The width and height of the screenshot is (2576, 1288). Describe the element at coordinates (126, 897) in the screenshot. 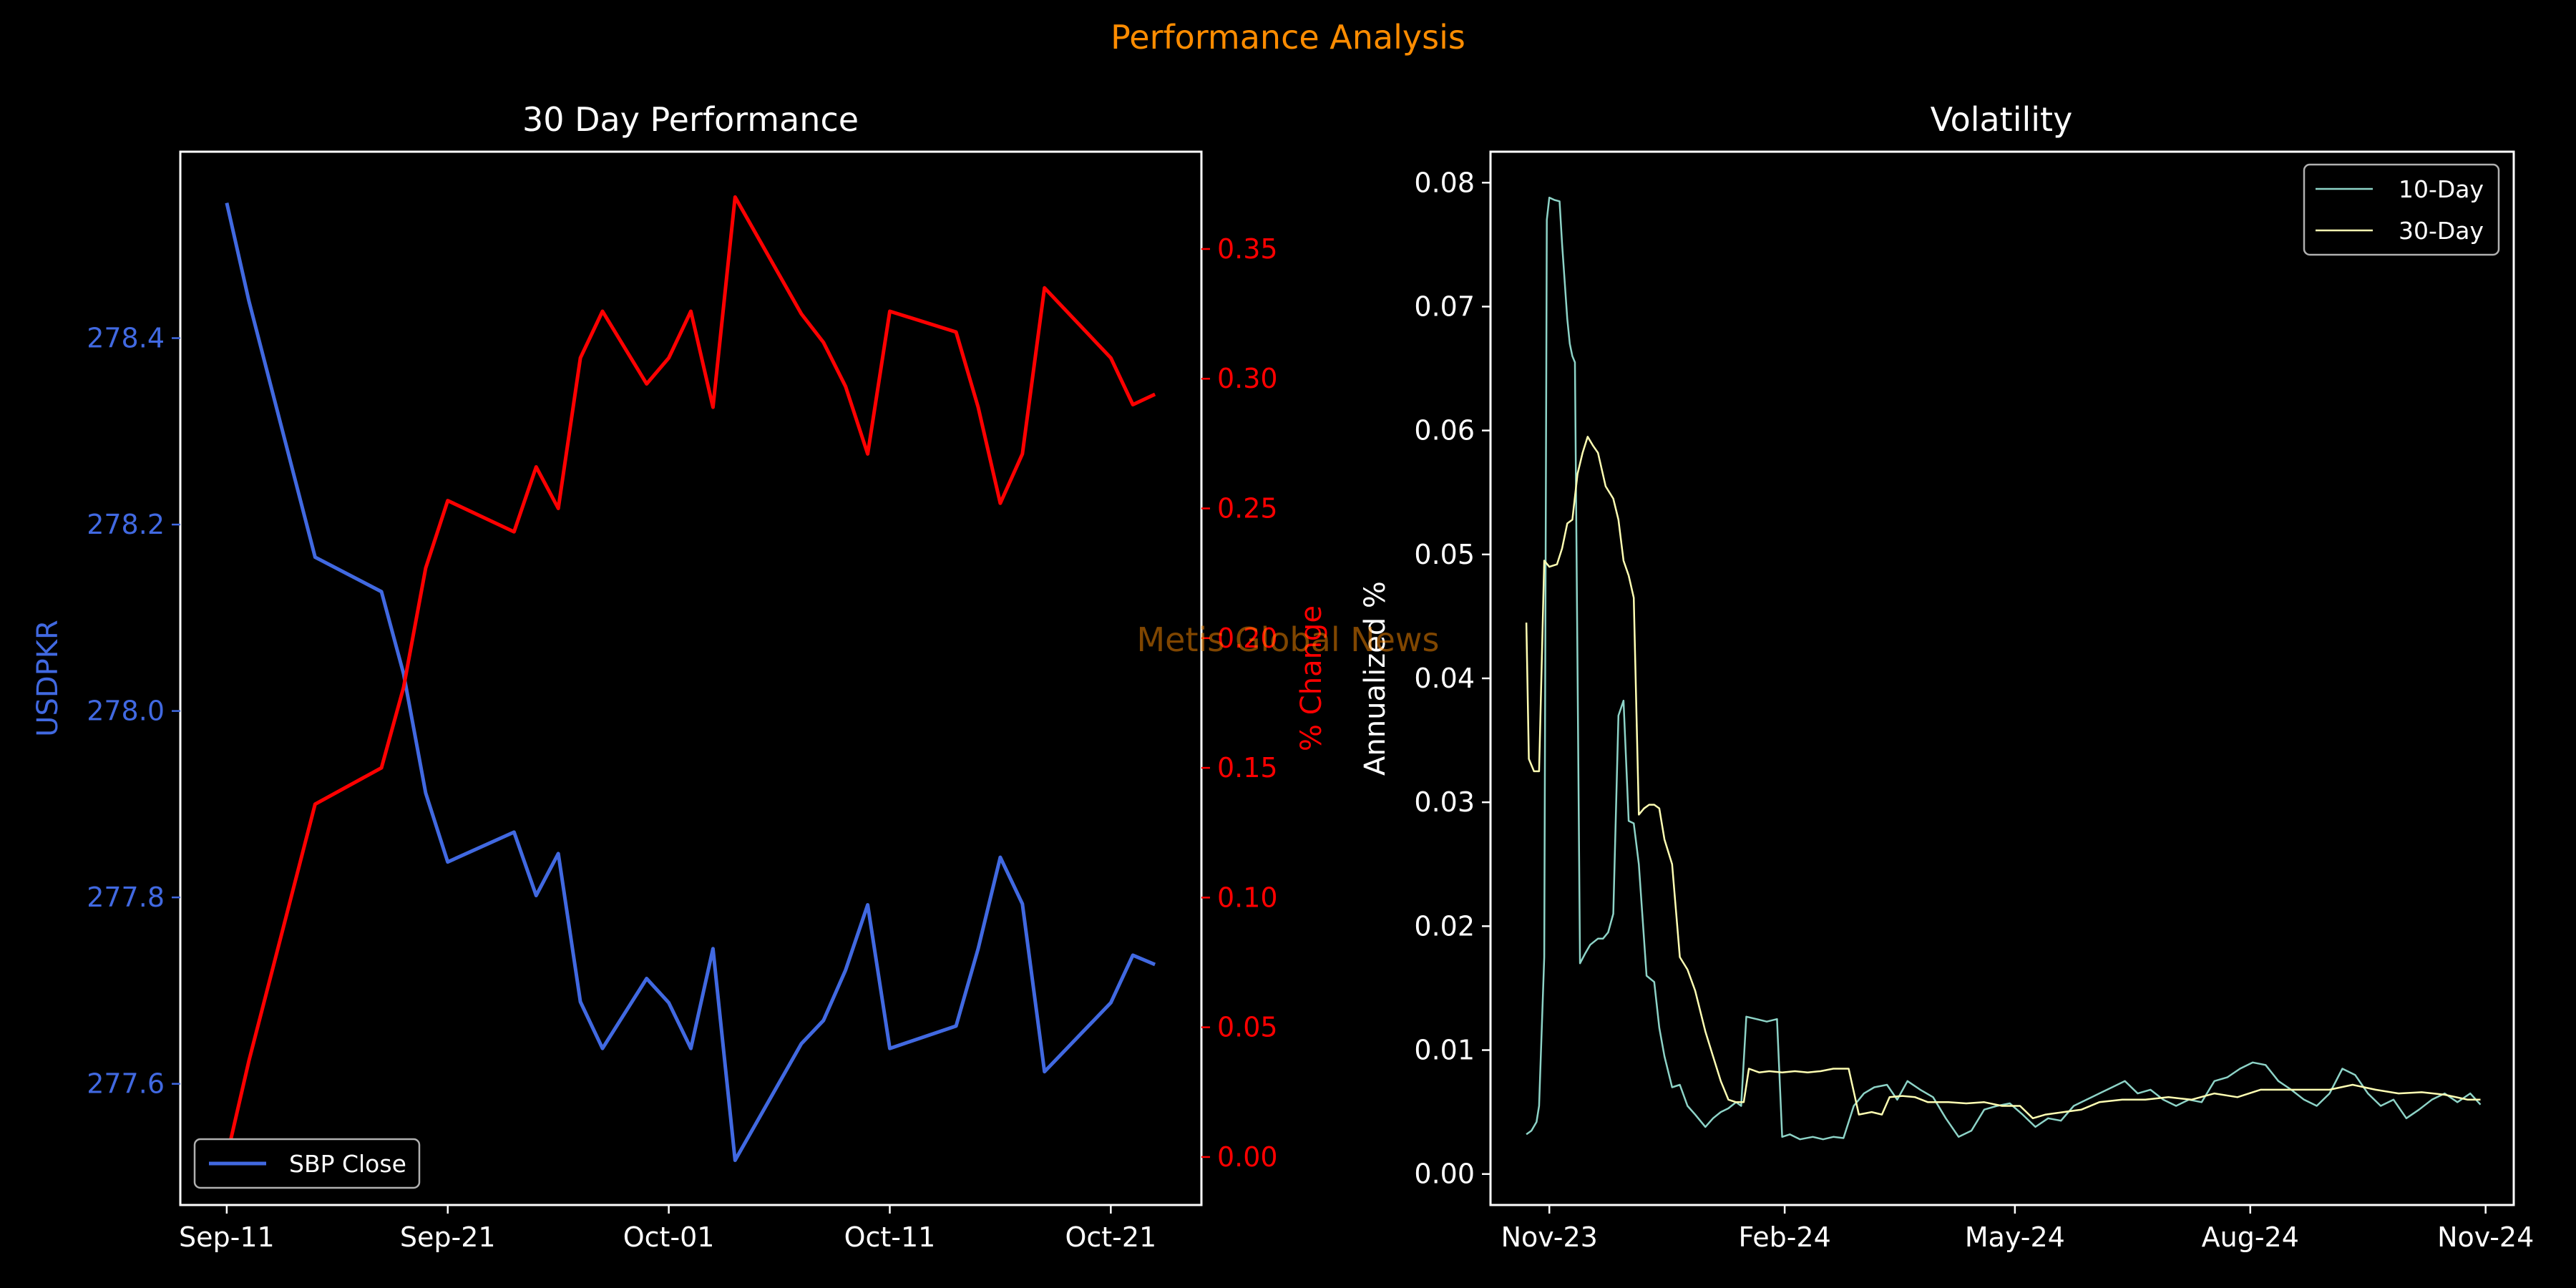

I see `left-y-tick-label-277-8: 277.8` at that location.